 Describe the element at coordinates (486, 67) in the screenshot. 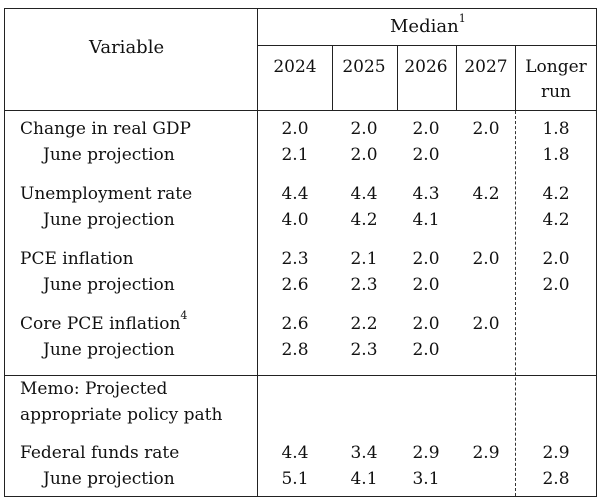

I see `year-header-2027: 2027` at that location.